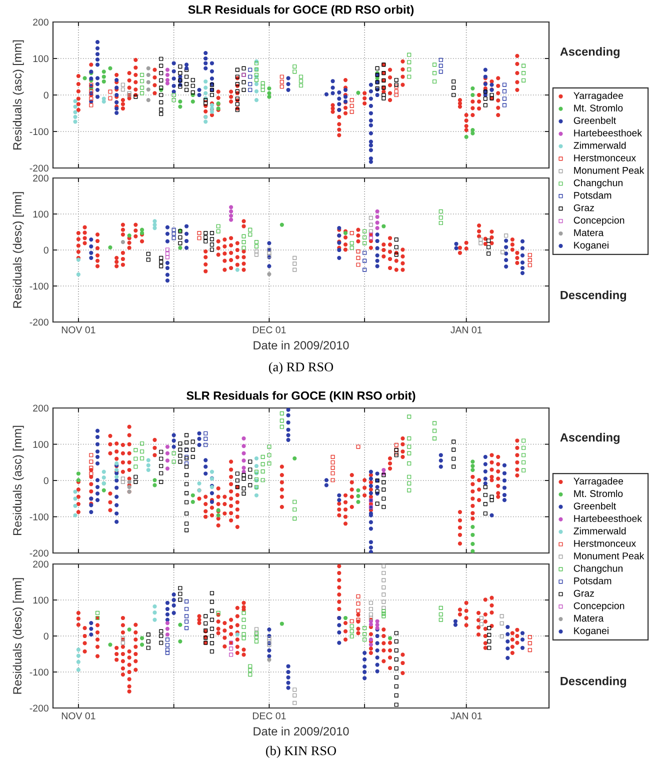  Describe the element at coordinates (301, 752) in the screenshot. I see `text: (b) KIN RSO` at that location.